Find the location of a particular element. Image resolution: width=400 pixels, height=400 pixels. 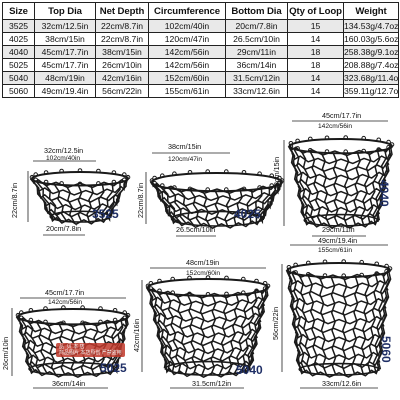

table-cell: 120cm/47in is located at coordinates (187, 39).